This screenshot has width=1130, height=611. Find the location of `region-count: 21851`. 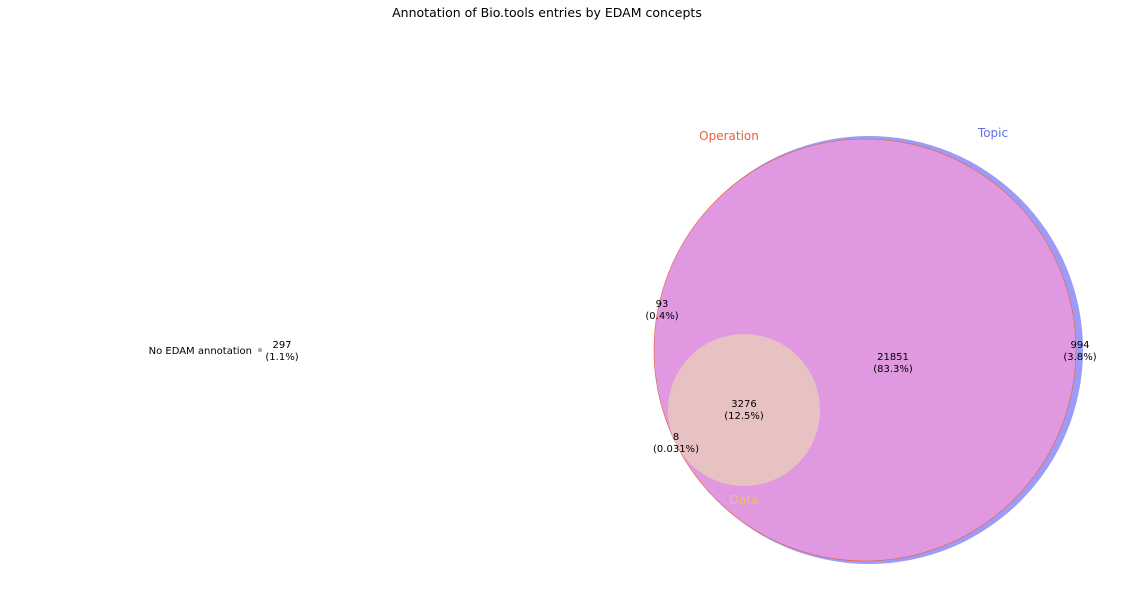

region-count: 21851 is located at coordinates (893, 357).